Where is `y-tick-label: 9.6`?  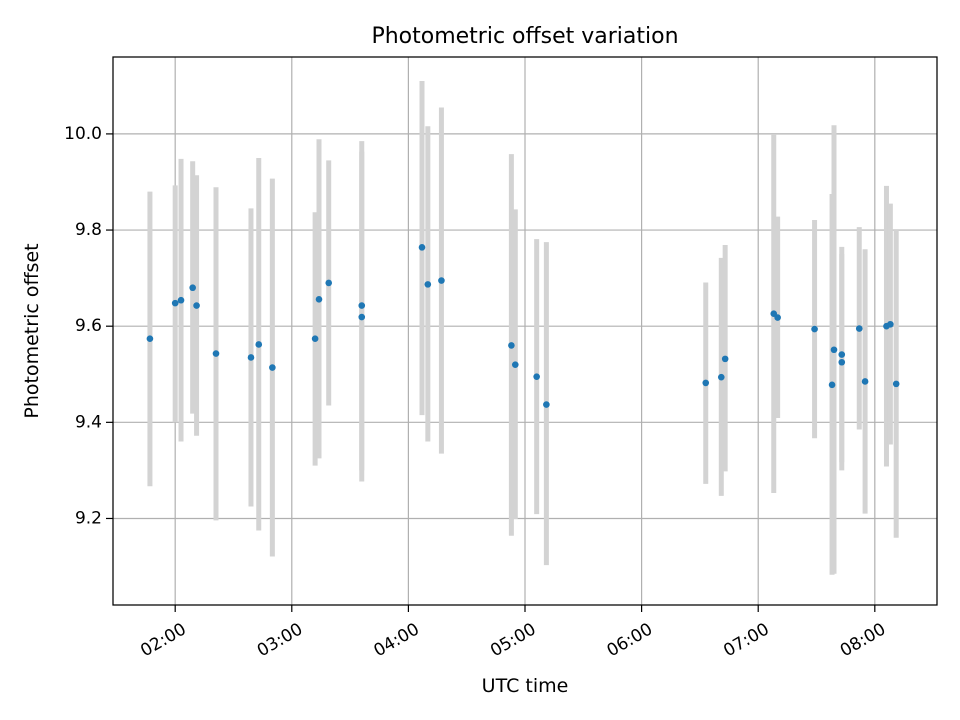 y-tick-label: 9.6 is located at coordinates (88, 326).